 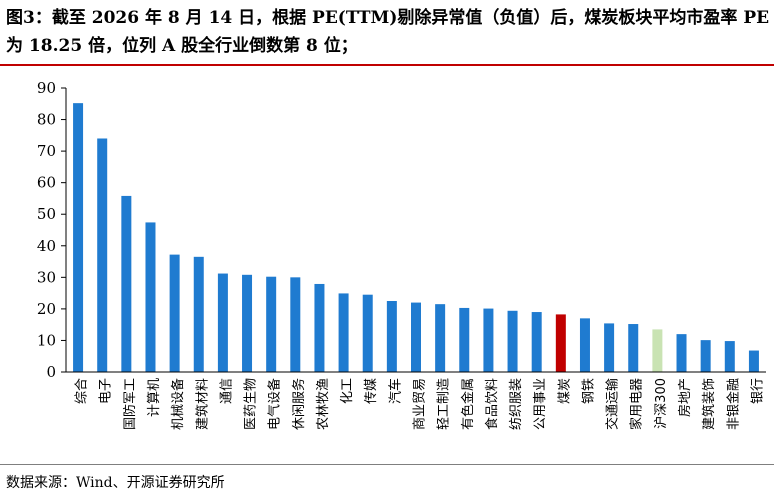 I want to click on category-label: 沪深300, so click(x=661, y=403).